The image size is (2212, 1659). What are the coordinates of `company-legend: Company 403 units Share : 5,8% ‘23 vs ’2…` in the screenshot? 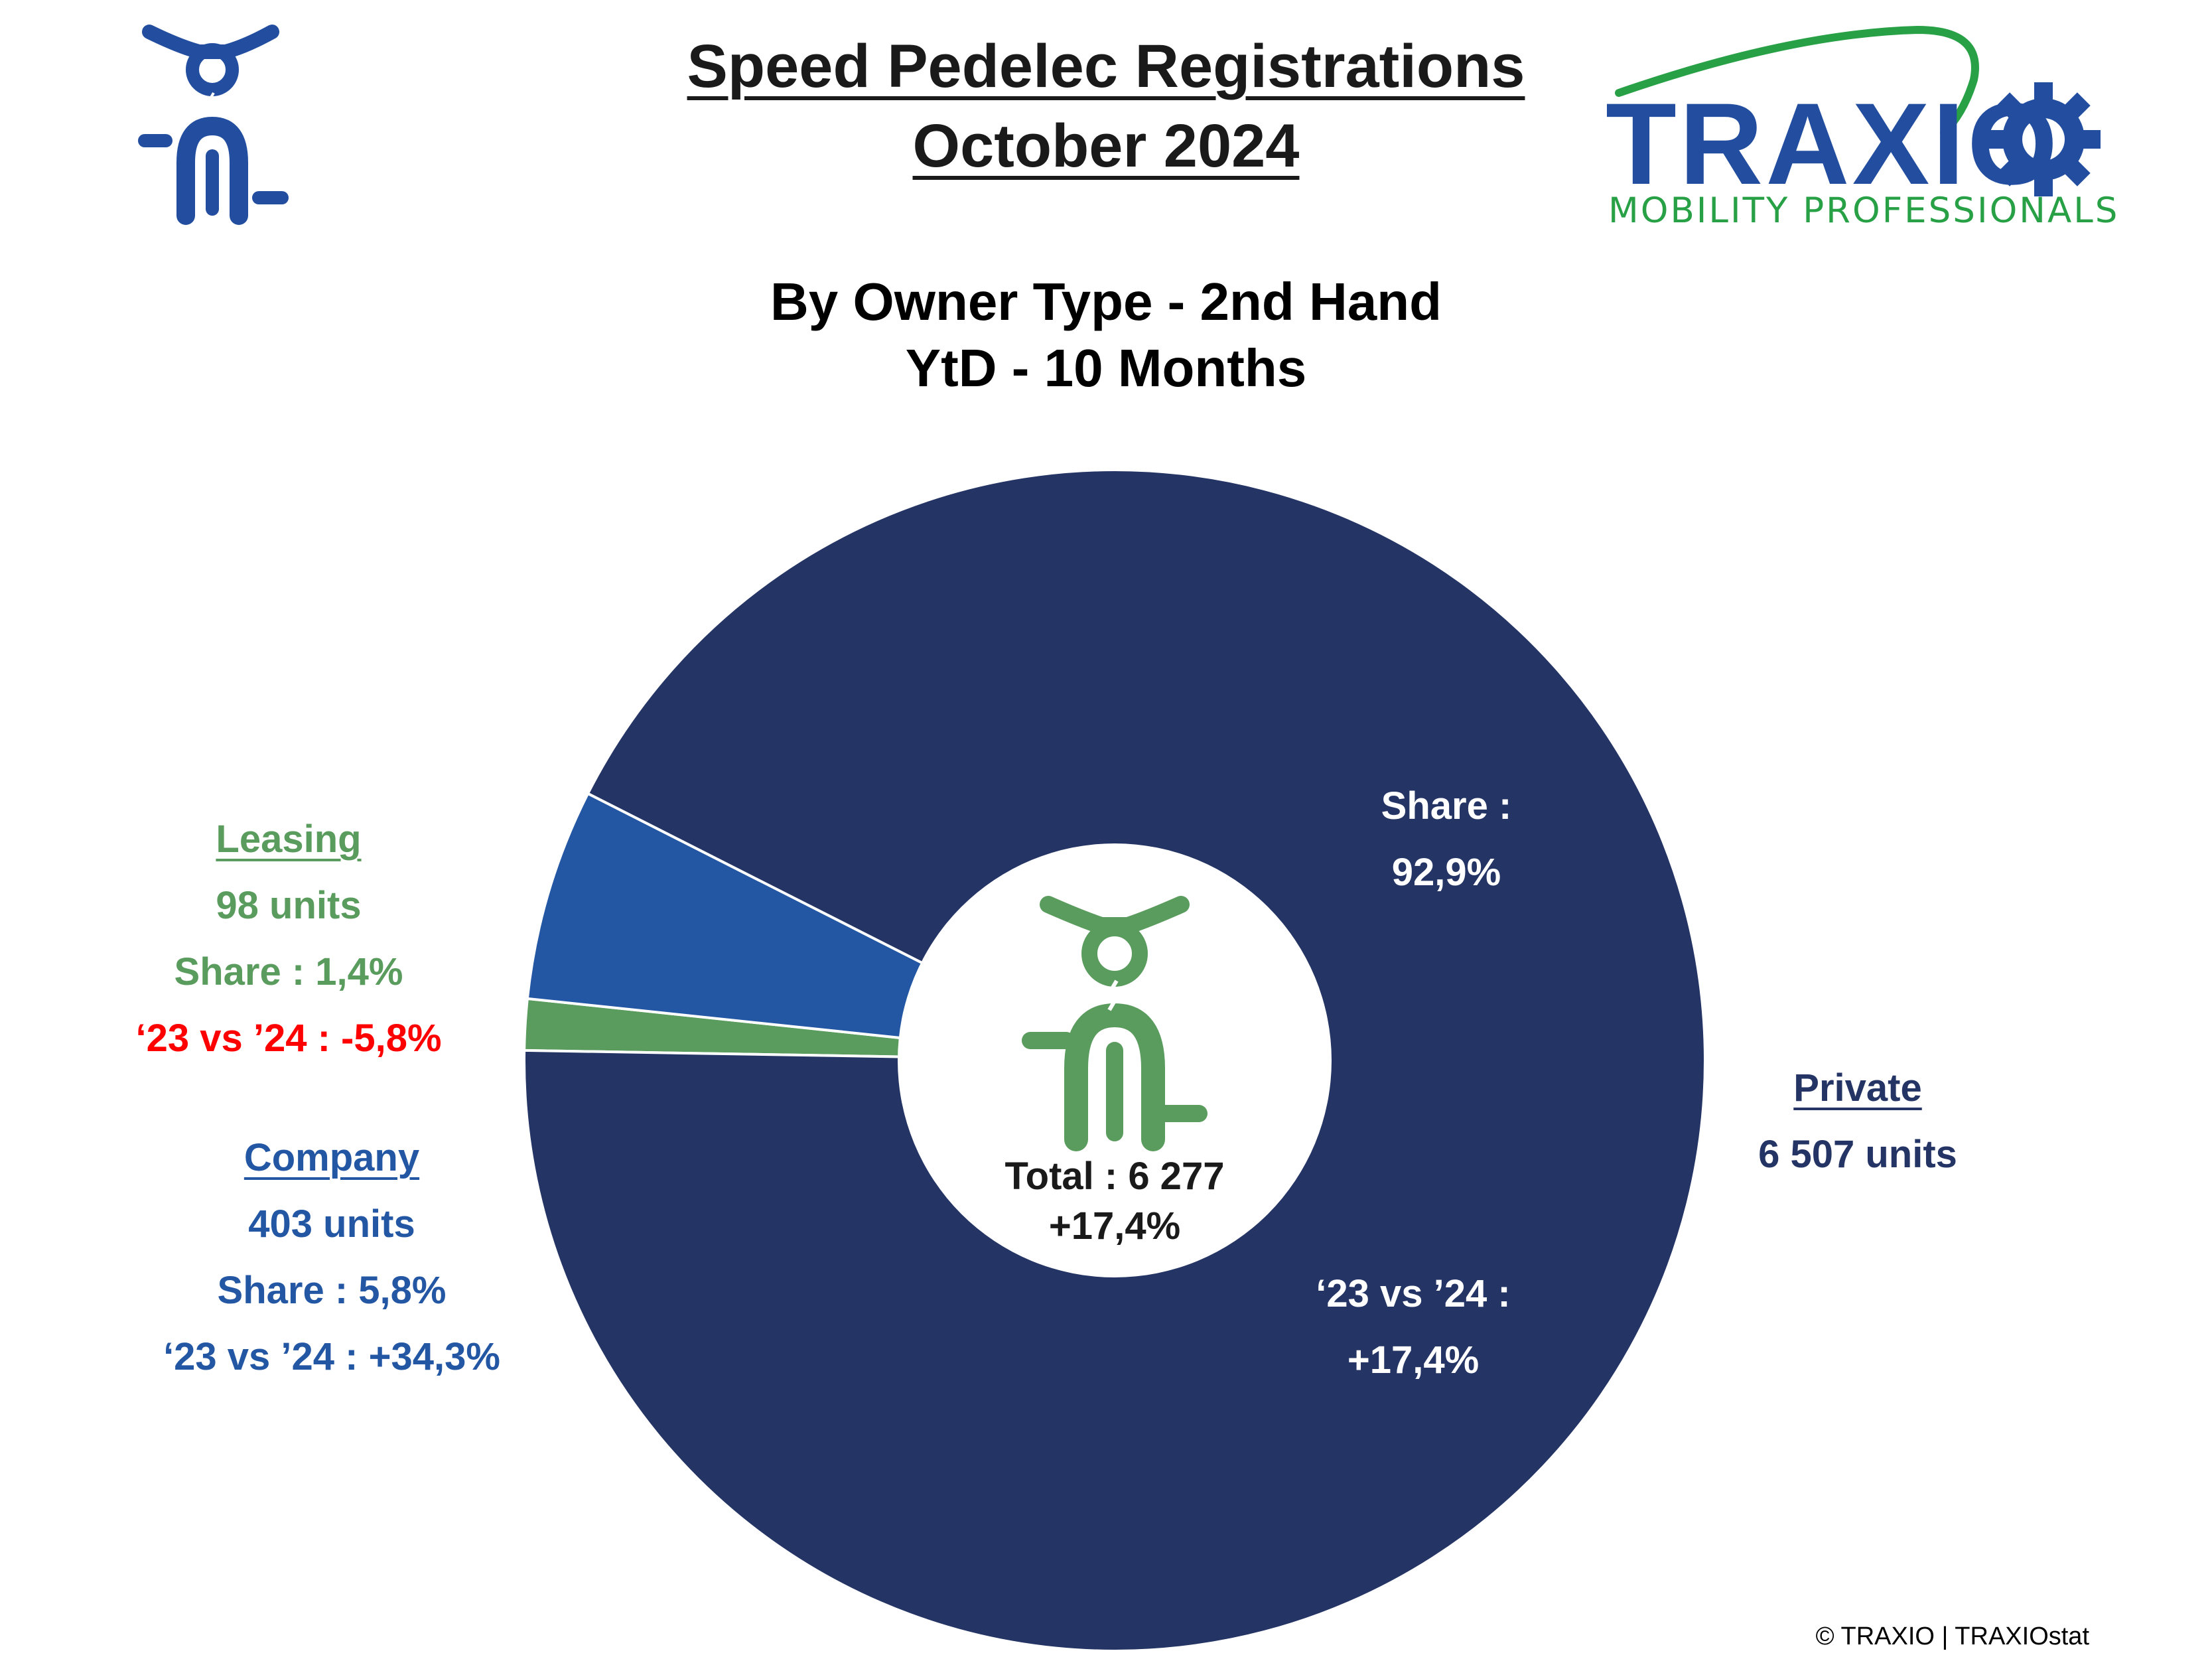 It's located at (331, 1257).